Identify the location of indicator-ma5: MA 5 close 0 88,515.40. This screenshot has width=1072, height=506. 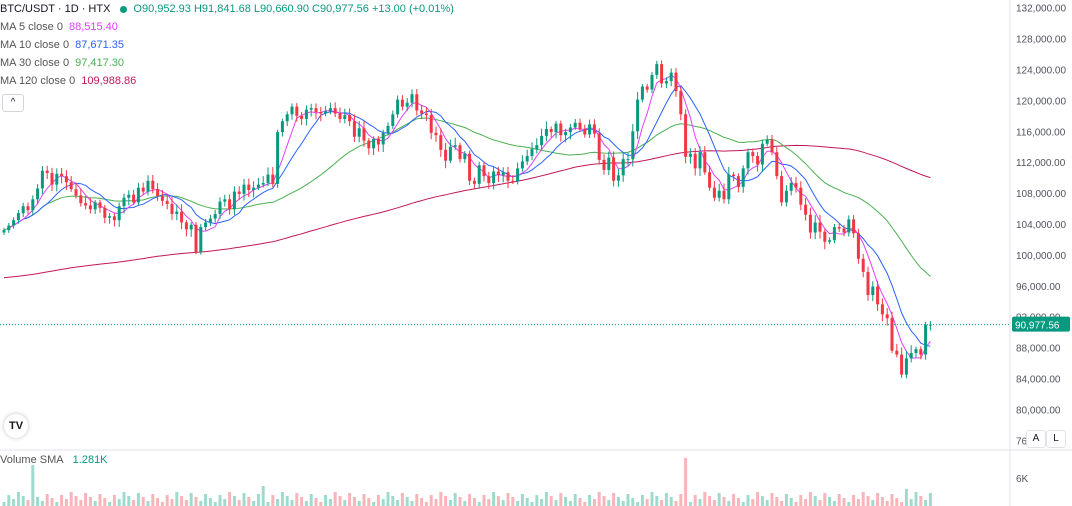
(227, 27).